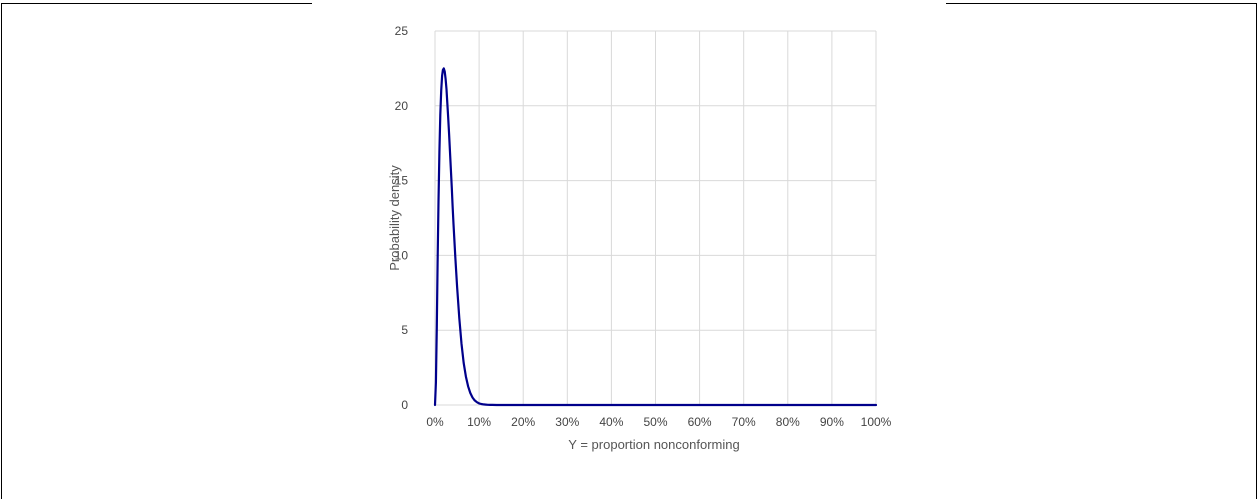 This screenshot has width=1258, height=499. What do you see at coordinates (655, 422) in the screenshot?
I see `x-tick-label: 50%` at bounding box center [655, 422].